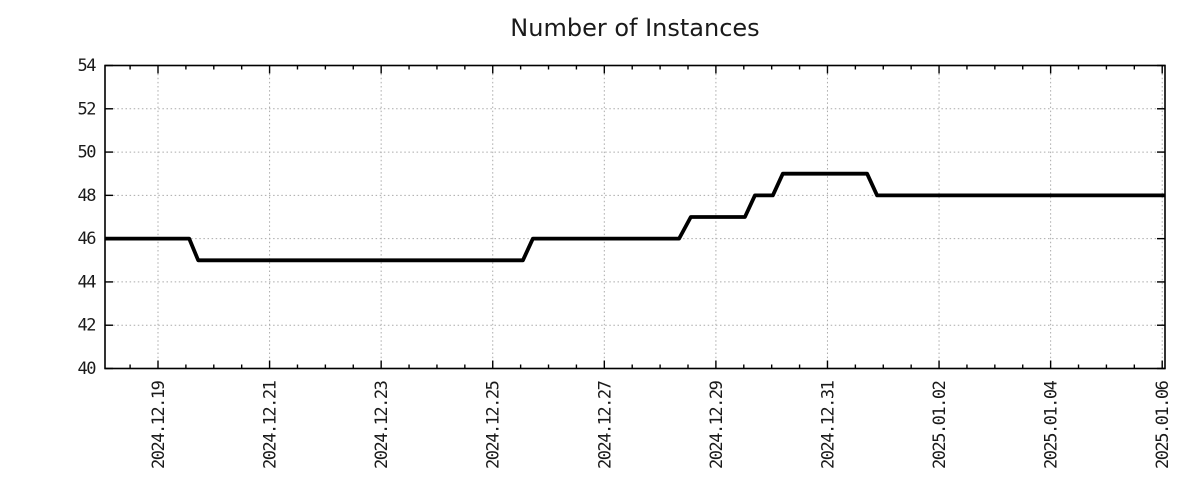  I want to click on y-tick-label: 54, so click(87, 66).